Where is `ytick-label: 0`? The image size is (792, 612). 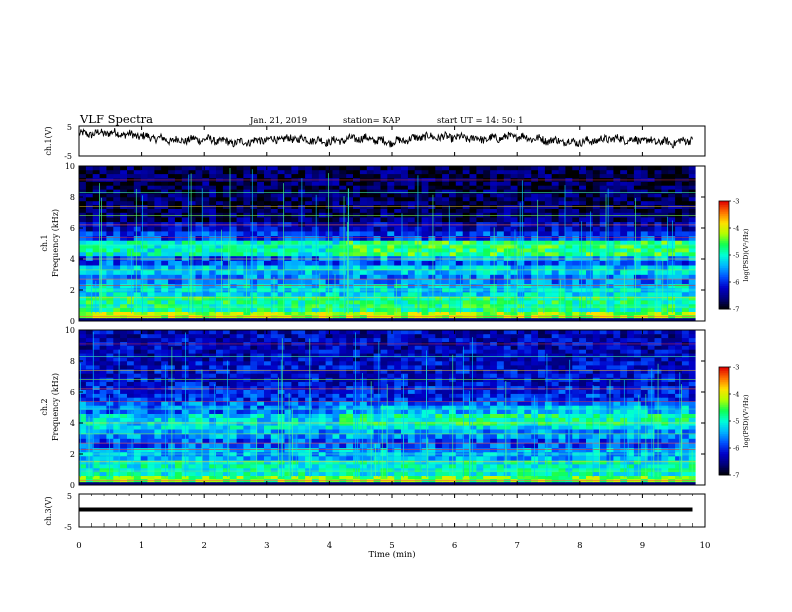
ytick-label: 0 is located at coordinates (72, 321).